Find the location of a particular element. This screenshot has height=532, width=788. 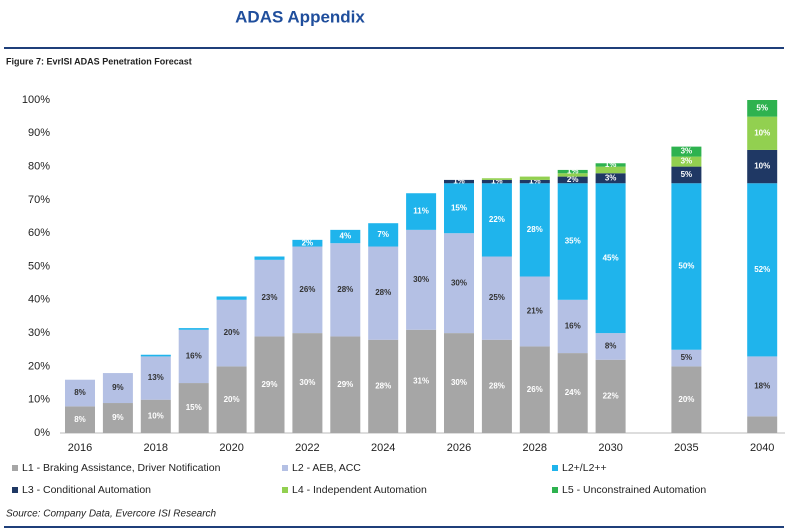

y-tick-label: 0% is located at coordinates (42, 433).